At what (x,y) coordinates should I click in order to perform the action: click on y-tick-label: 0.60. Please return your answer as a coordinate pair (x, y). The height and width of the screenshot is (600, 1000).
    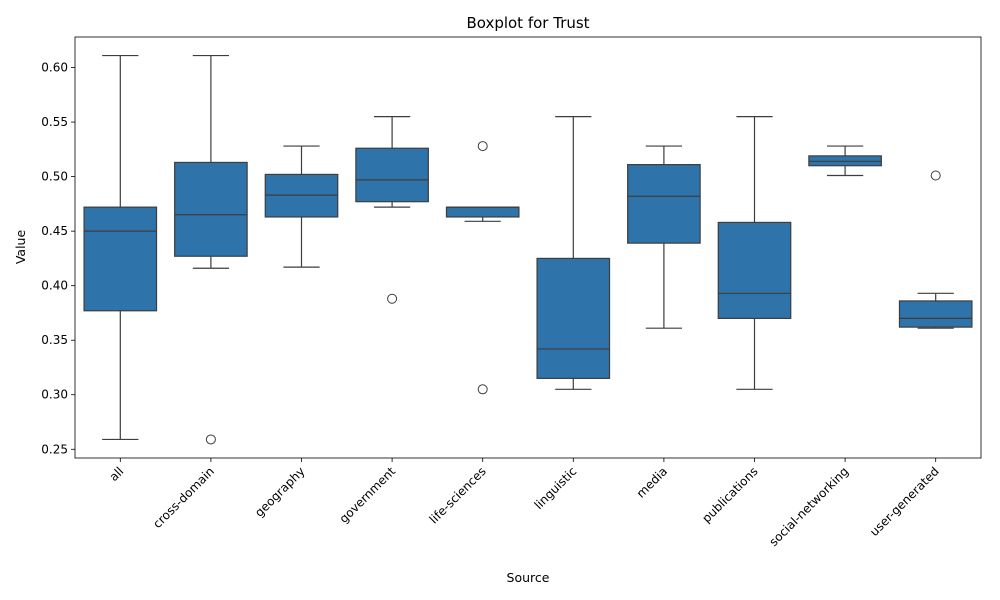
    Looking at the image, I should click on (54, 68).